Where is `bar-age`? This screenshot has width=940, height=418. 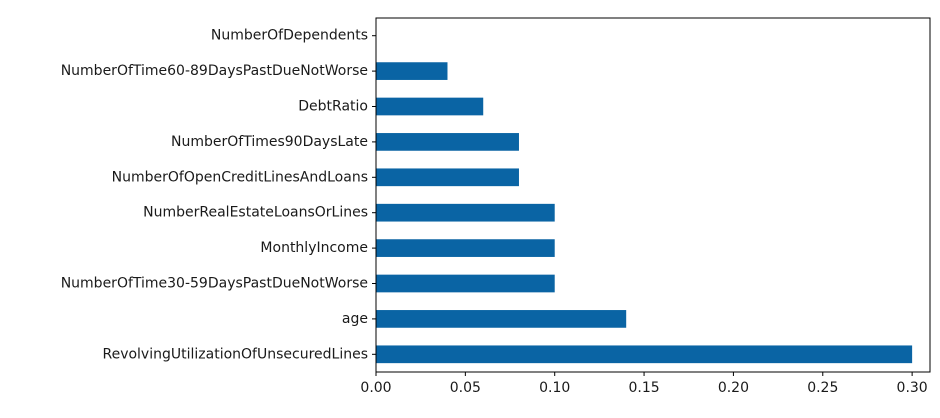 bar-age is located at coordinates (501, 319).